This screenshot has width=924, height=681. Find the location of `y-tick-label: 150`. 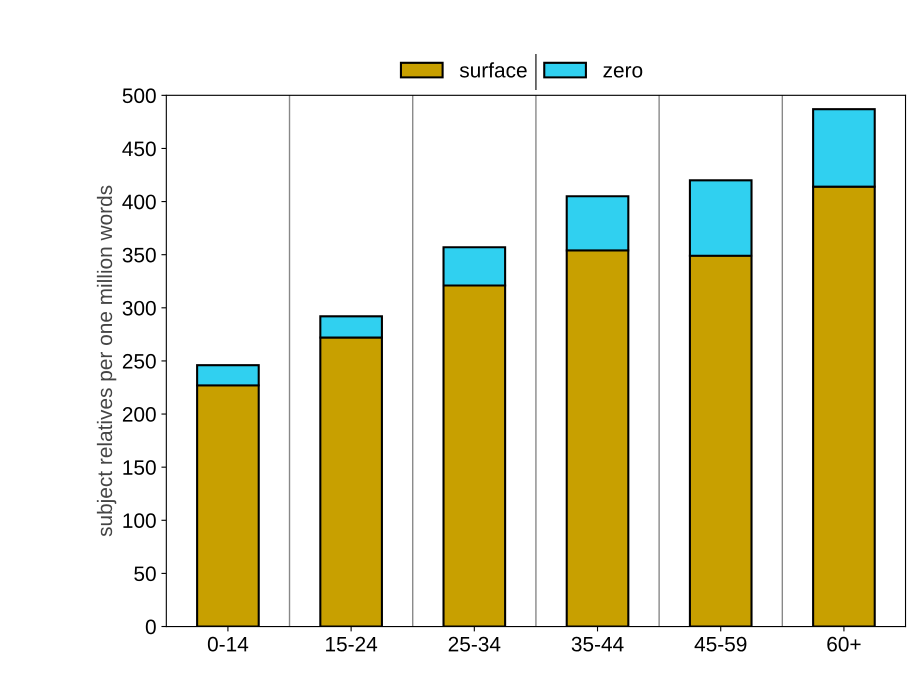

y-tick-label: 150 is located at coordinates (139, 467).